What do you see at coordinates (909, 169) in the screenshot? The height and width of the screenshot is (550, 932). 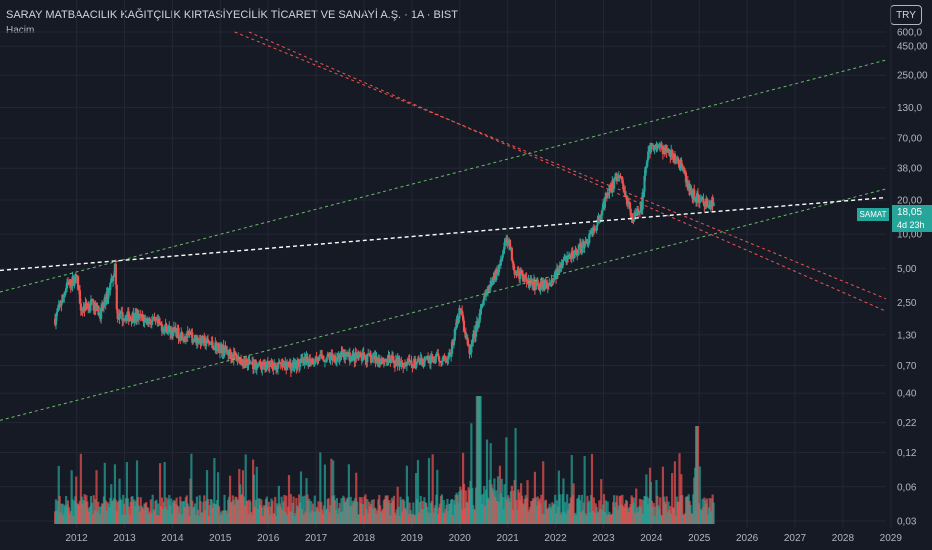 I see `y-tick-label-5: 38,00` at bounding box center [909, 169].